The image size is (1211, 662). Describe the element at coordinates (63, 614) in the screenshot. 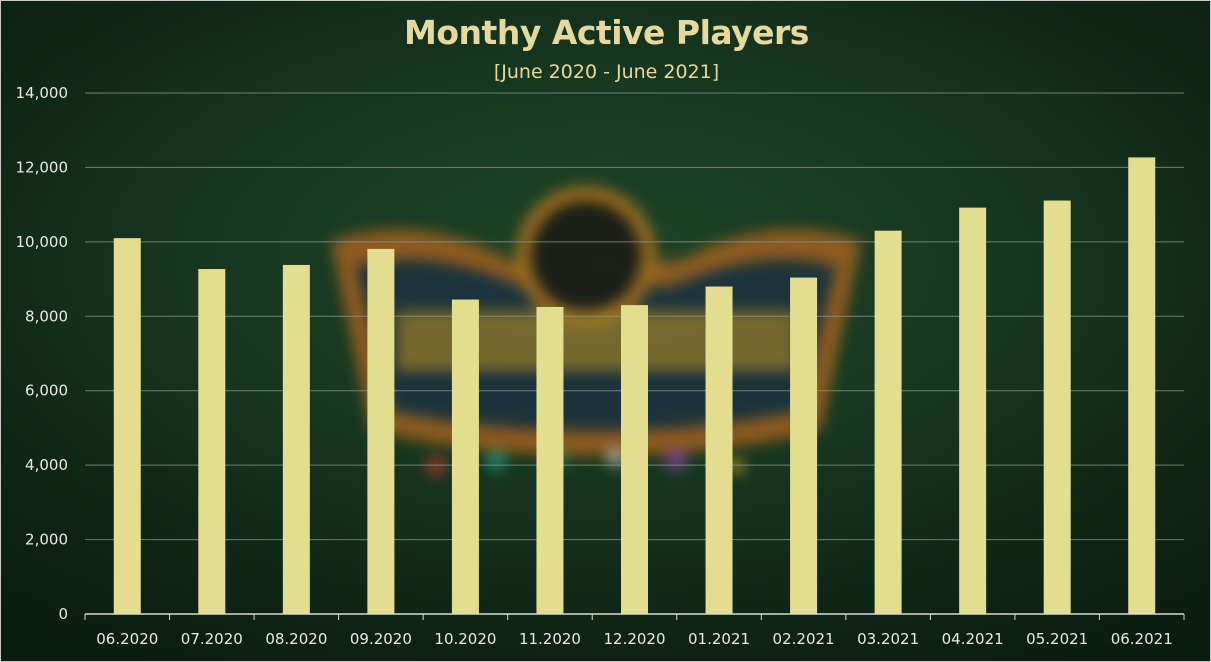

I see `y-tick-label: 0` at that location.